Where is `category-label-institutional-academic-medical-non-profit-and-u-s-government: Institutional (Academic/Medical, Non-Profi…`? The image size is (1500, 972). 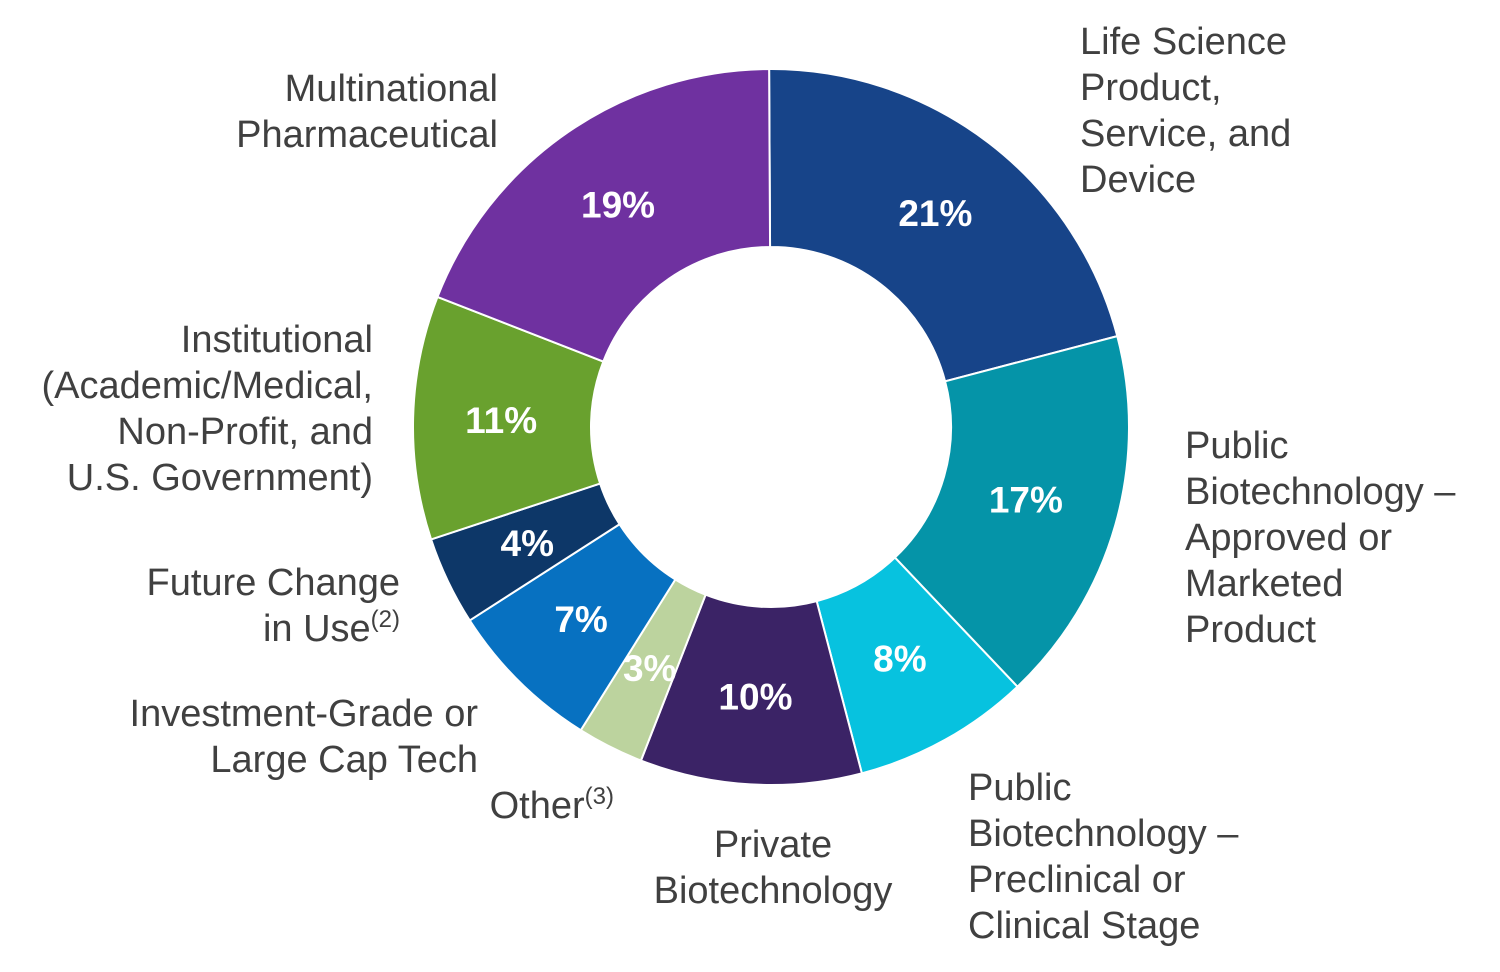 category-label-institutional-academic-medical-non-profit-and-u-s-government: Institutional (Academic/Medical, Non-Profi… is located at coordinates (207, 409).